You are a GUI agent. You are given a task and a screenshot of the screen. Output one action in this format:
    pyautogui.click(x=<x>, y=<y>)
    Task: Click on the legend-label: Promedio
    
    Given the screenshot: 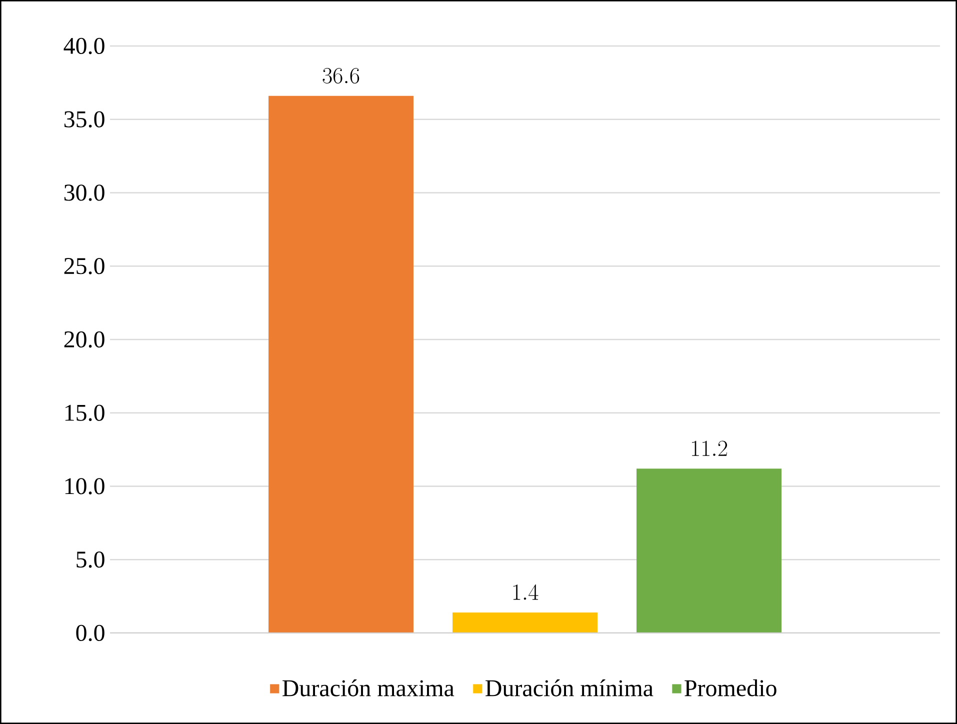 What is the action you would take?
    pyautogui.click(x=730, y=687)
    